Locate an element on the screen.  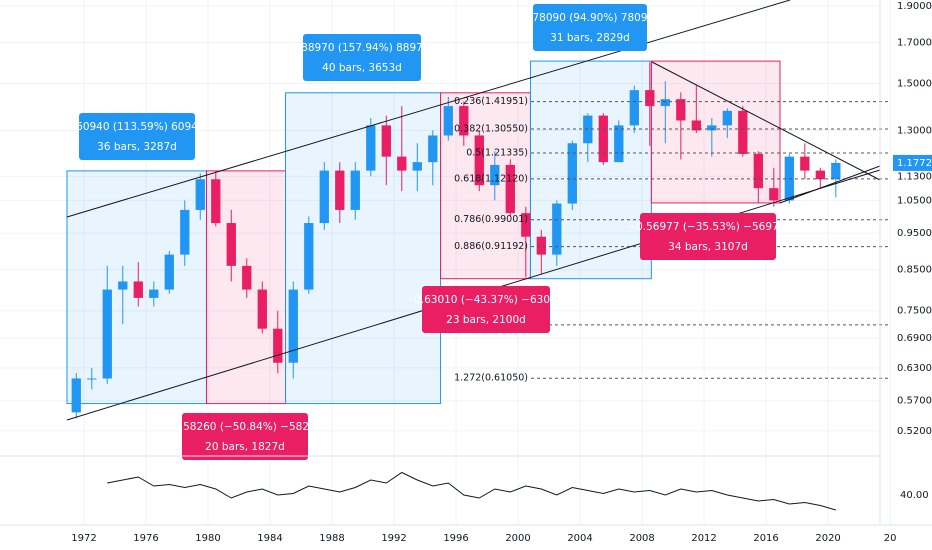
y-tick-label: 0.52000 is located at coordinates (914, 431).